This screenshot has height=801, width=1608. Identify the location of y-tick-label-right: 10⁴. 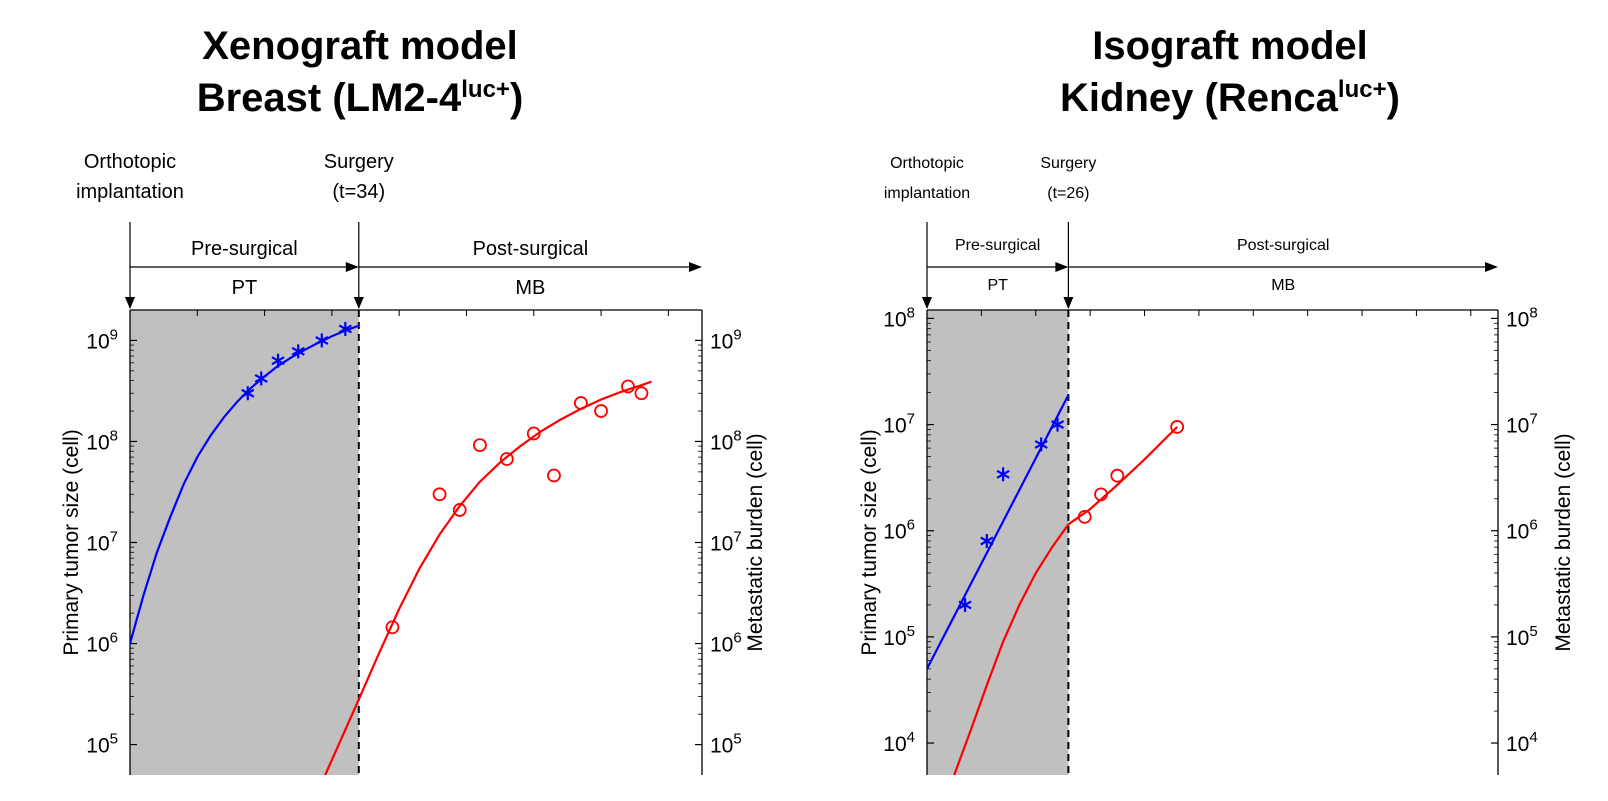
(1522, 742).